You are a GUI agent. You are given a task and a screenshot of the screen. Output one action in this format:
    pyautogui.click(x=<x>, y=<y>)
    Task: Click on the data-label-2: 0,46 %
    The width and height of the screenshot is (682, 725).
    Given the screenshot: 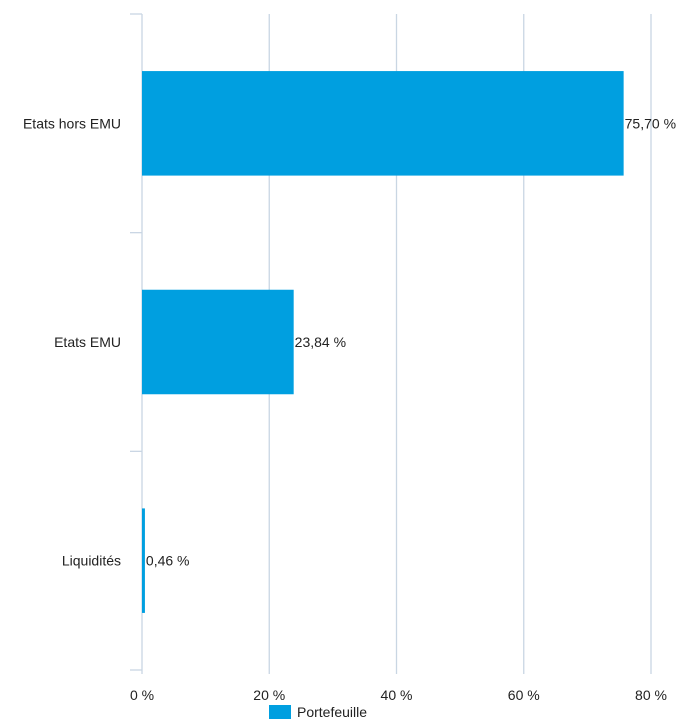 What is the action you would take?
    pyautogui.click(x=168, y=561)
    